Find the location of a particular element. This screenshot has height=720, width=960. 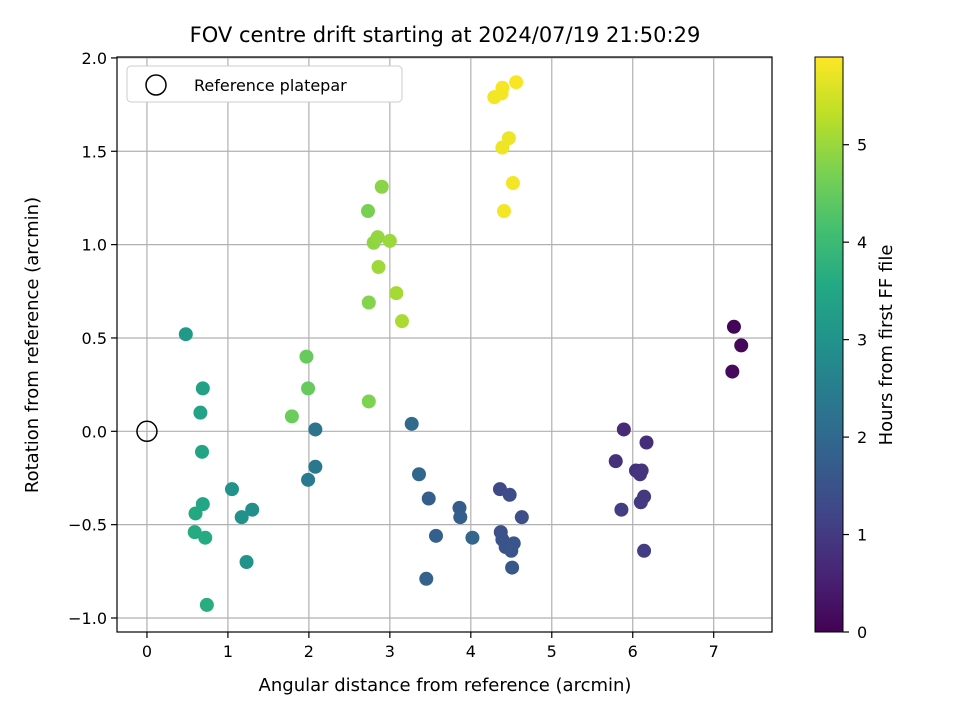

colorbar: 0 1 2 3 4 5 Hours from first FF file is located at coordinates (855, 349).